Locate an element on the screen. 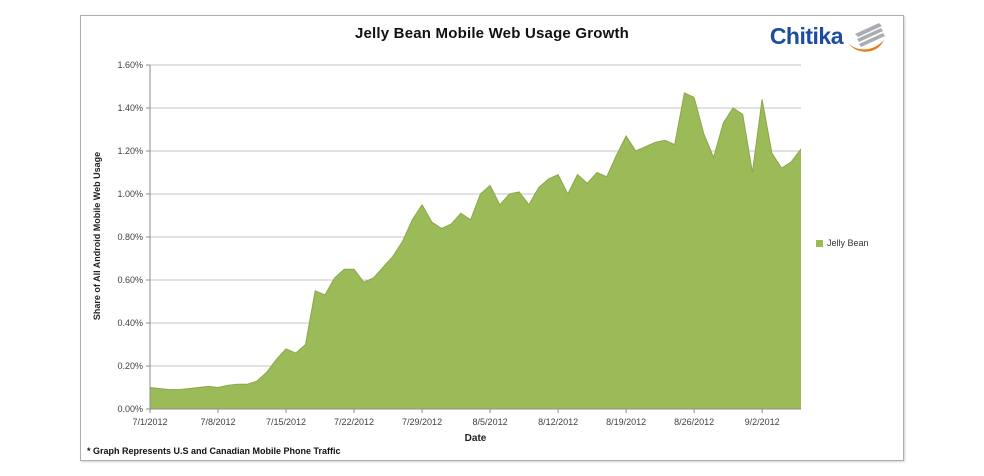 Image resolution: width=984 pixels, height=476 pixels. svg-text: 7/15/2012 is located at coordinates (286, 422).